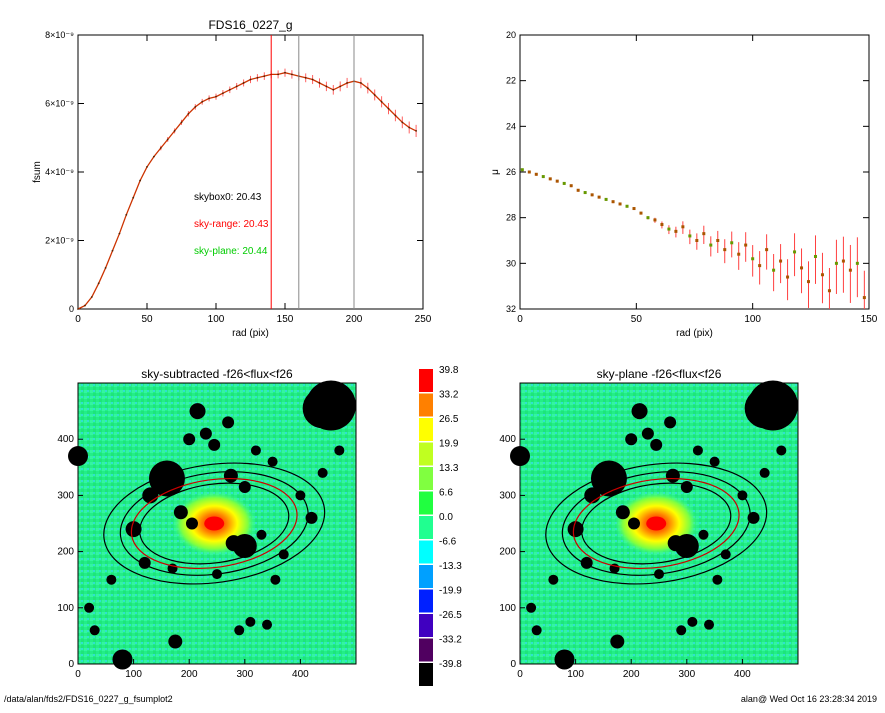 Image resolution: width=885 pixels, height=713 pixels. What do you see at coordinates (247, 191) in the screenshot?
I see `series-line` at bounding box center [247, 191].